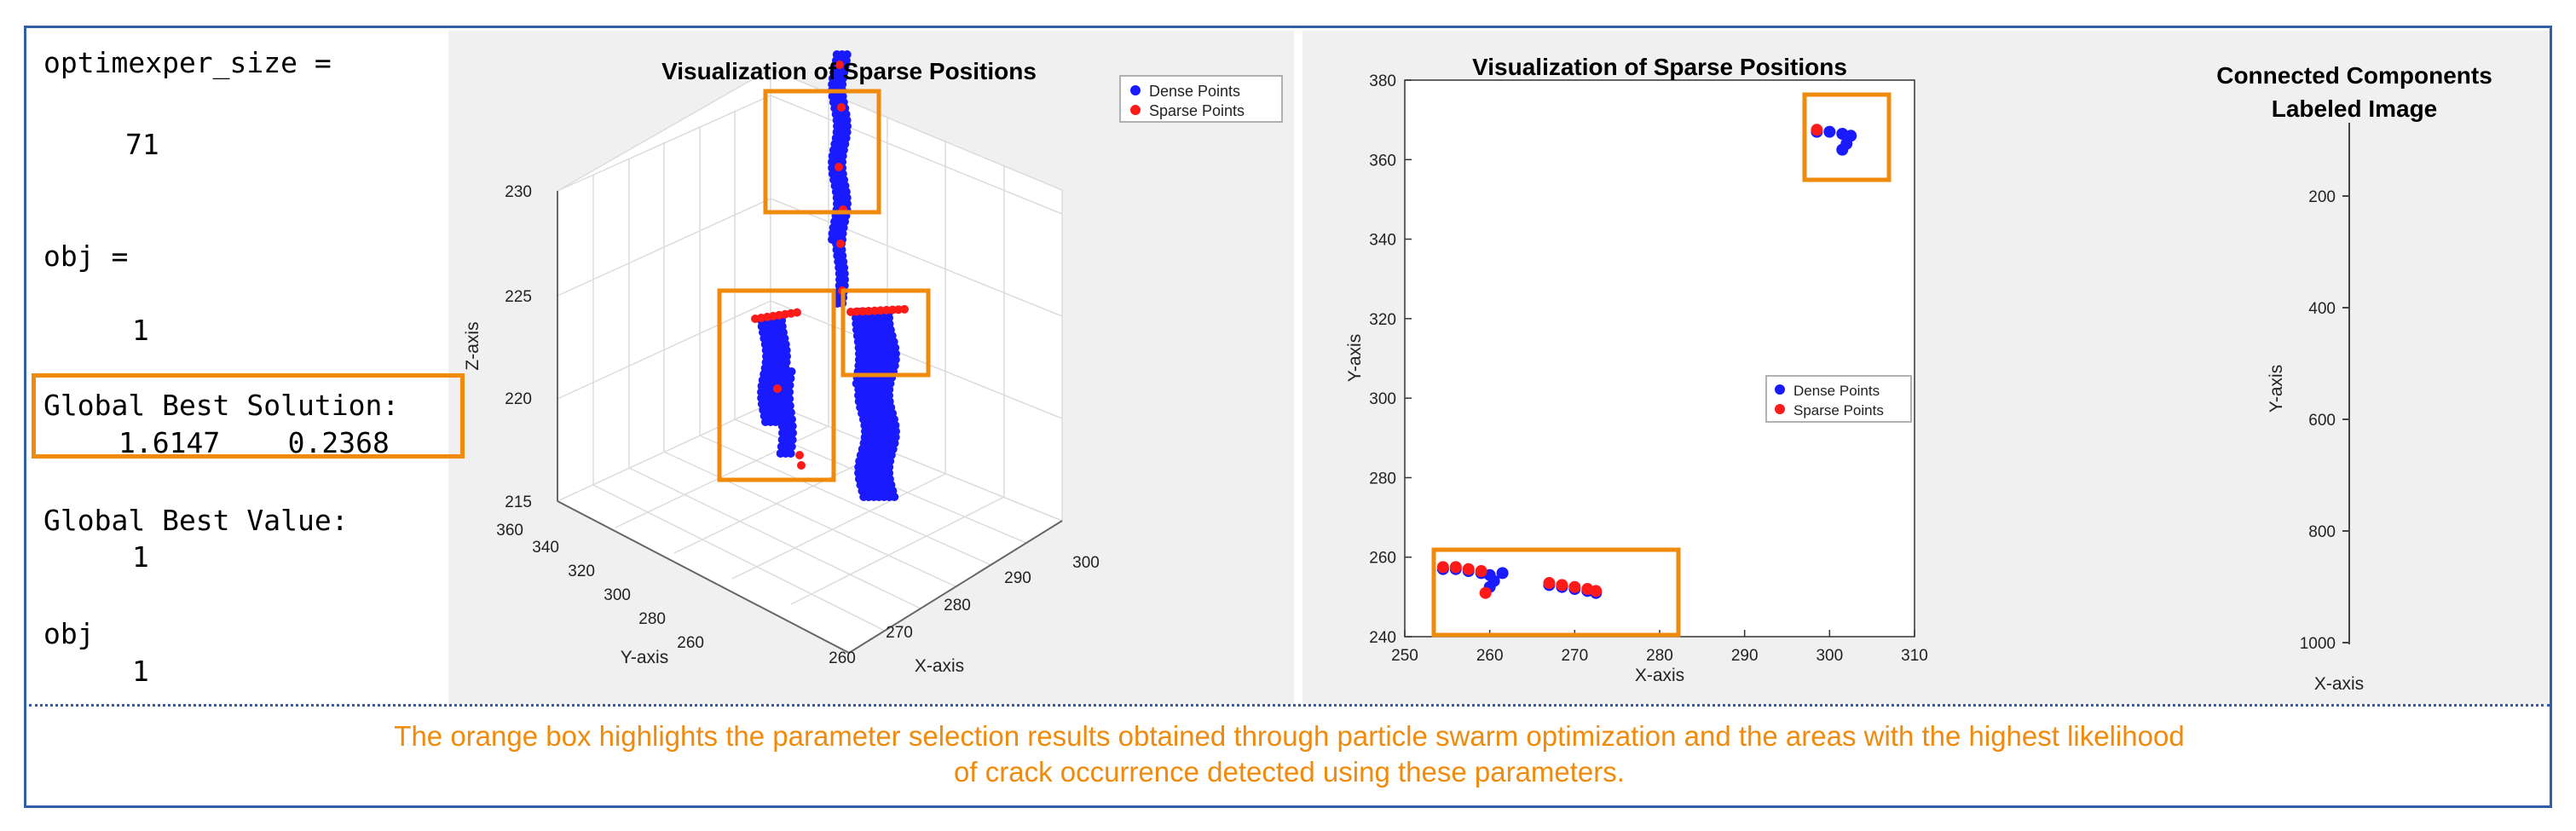 Image resolution: width=2576 pixels, height=831 pixels. What do you see at coordinates (140, 330) in the screenshot?
I see `console-line-obj-value: 1` at bounding box center [140, 330].